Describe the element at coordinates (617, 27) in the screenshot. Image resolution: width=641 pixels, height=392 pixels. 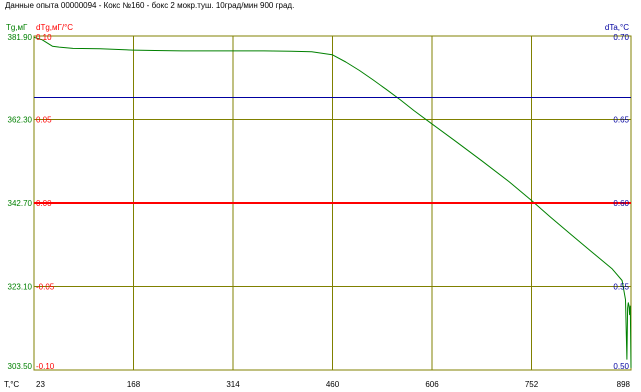
I see `y-dta-axis-label: dTa,°C` at that location.